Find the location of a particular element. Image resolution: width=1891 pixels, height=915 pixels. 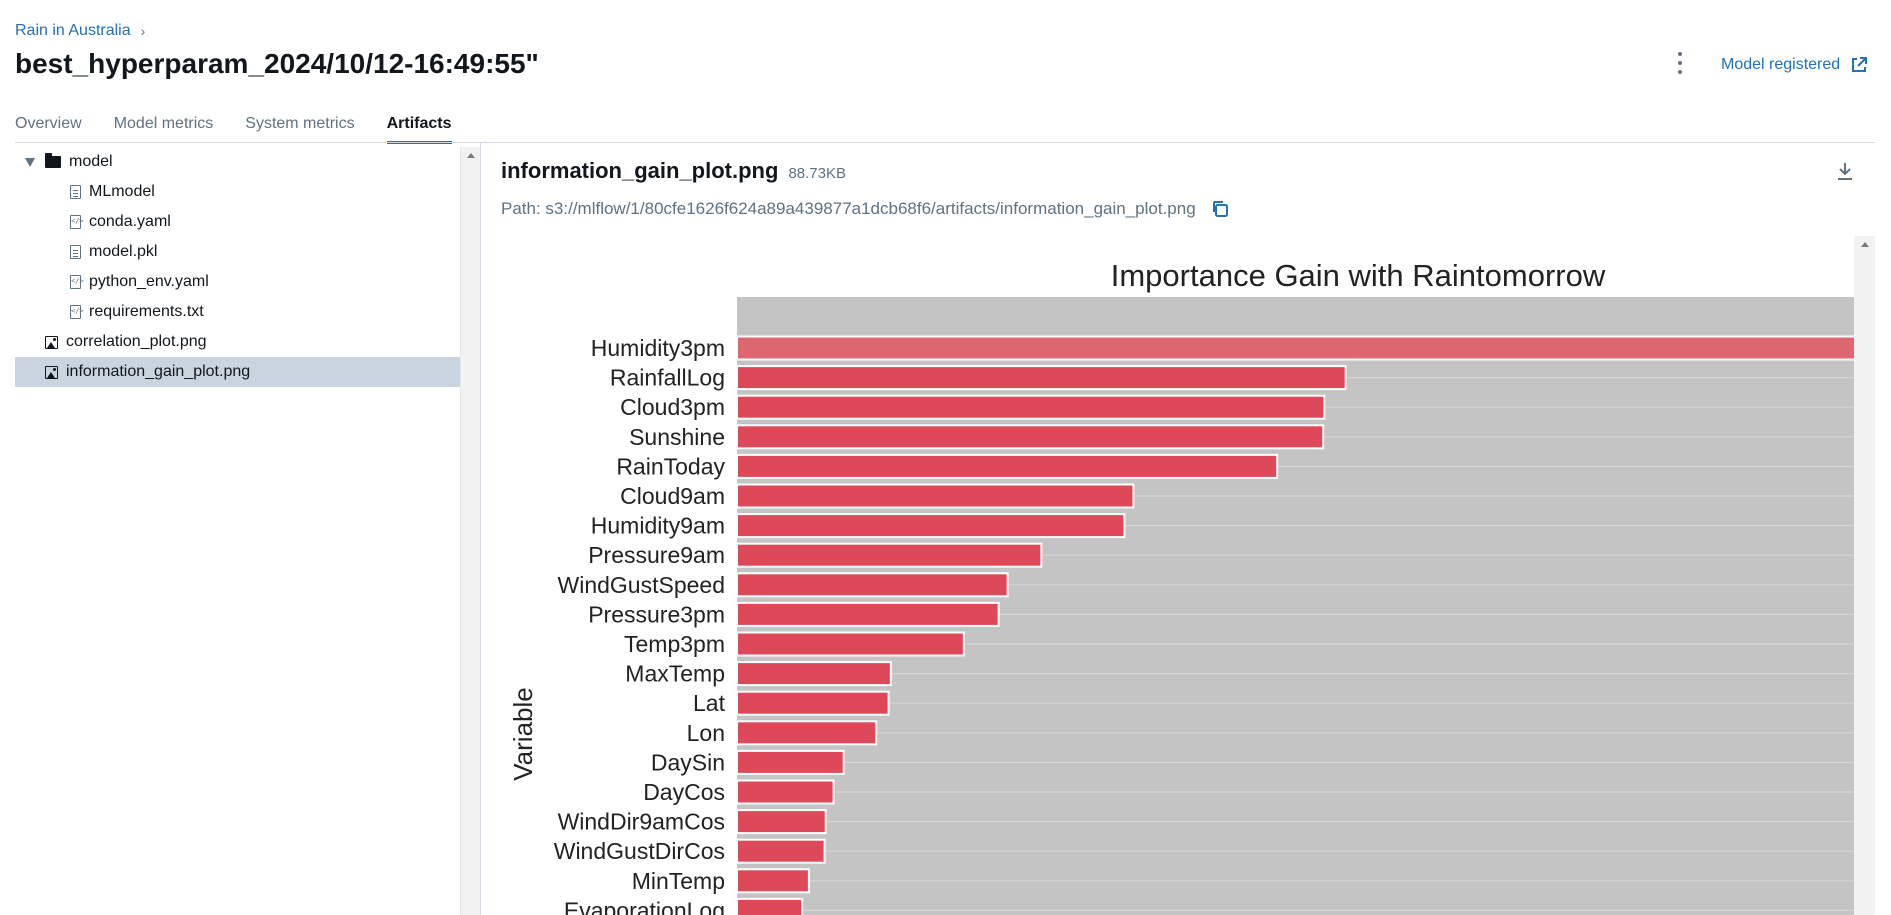

bar-lon is located at coordinates (807, 733).